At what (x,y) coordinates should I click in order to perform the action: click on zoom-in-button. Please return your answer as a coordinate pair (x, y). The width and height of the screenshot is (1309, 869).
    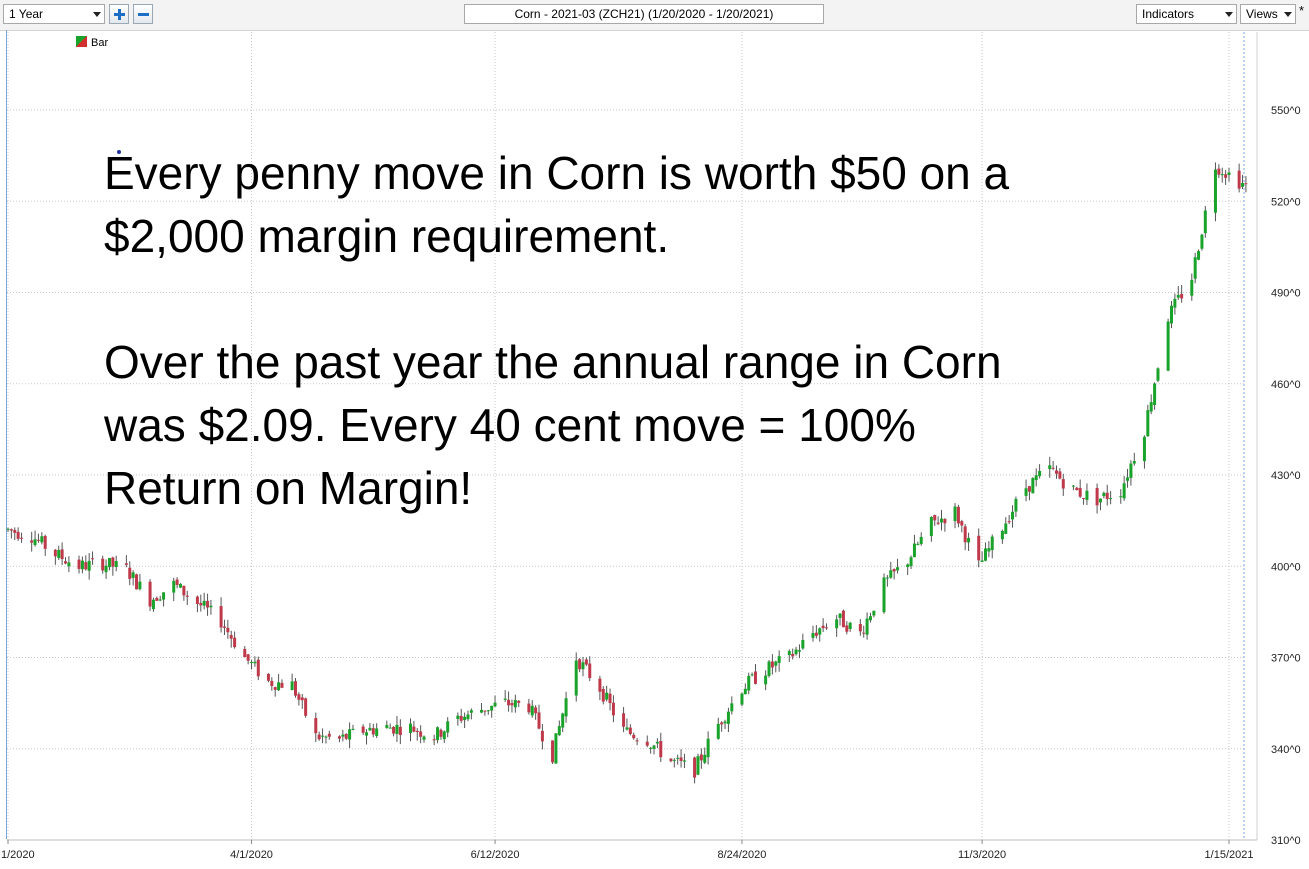
    Looking at the image, I should click on (119, 14).